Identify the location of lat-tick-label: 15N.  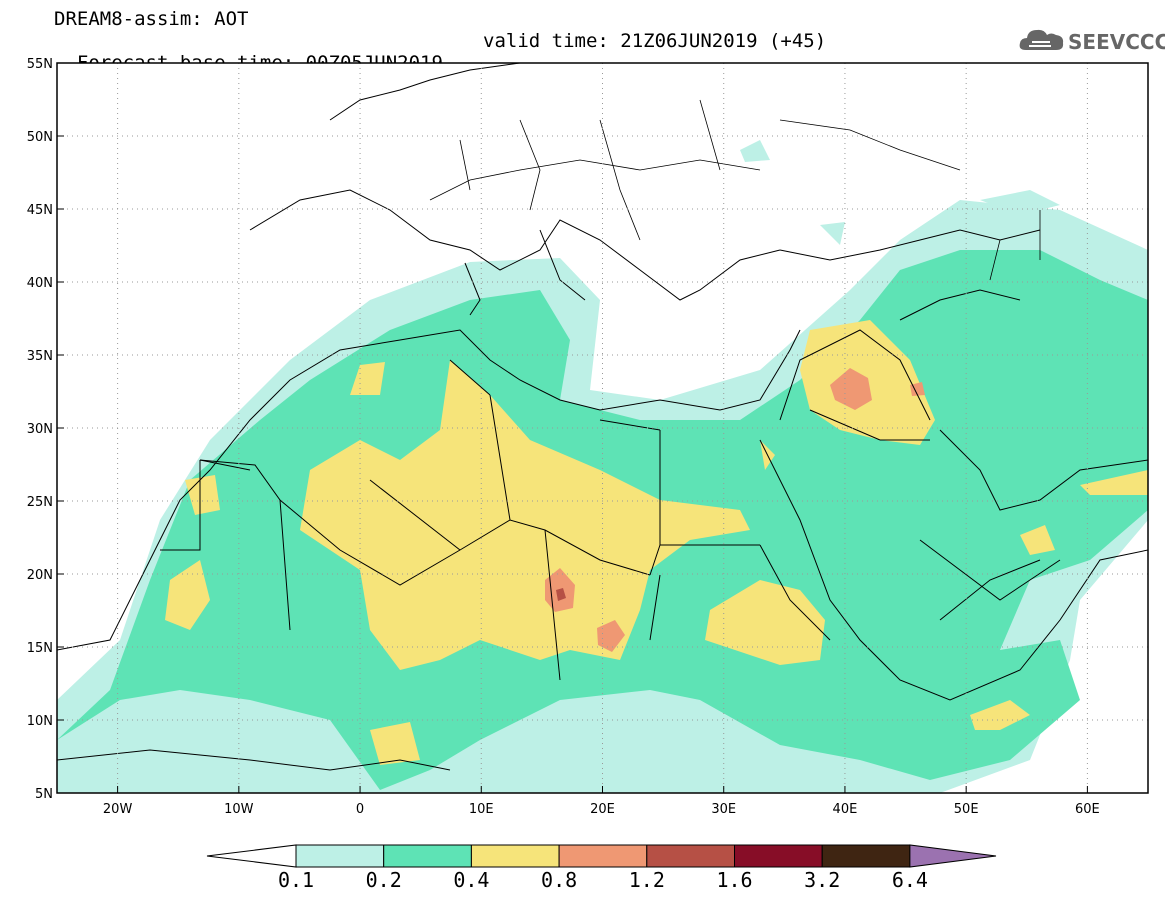
(40, 648).